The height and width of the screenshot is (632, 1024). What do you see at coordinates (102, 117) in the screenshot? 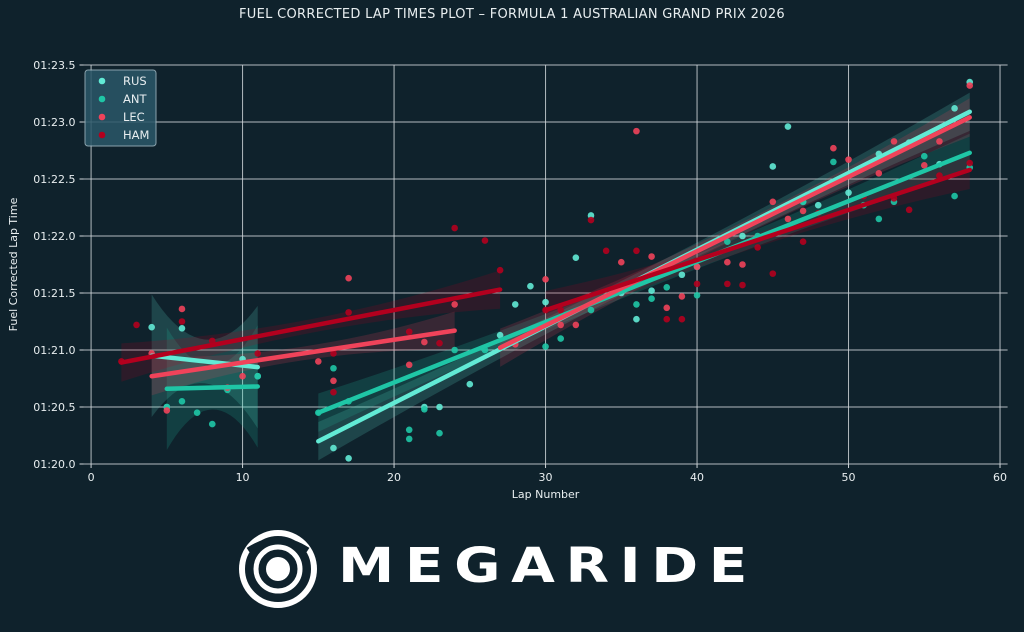
I see `legend-marker-lec` at bounding box center [102, 117].